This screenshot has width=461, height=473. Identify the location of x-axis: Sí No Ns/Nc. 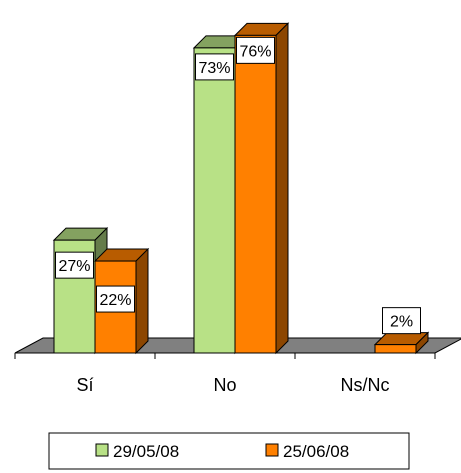
(225, 373).